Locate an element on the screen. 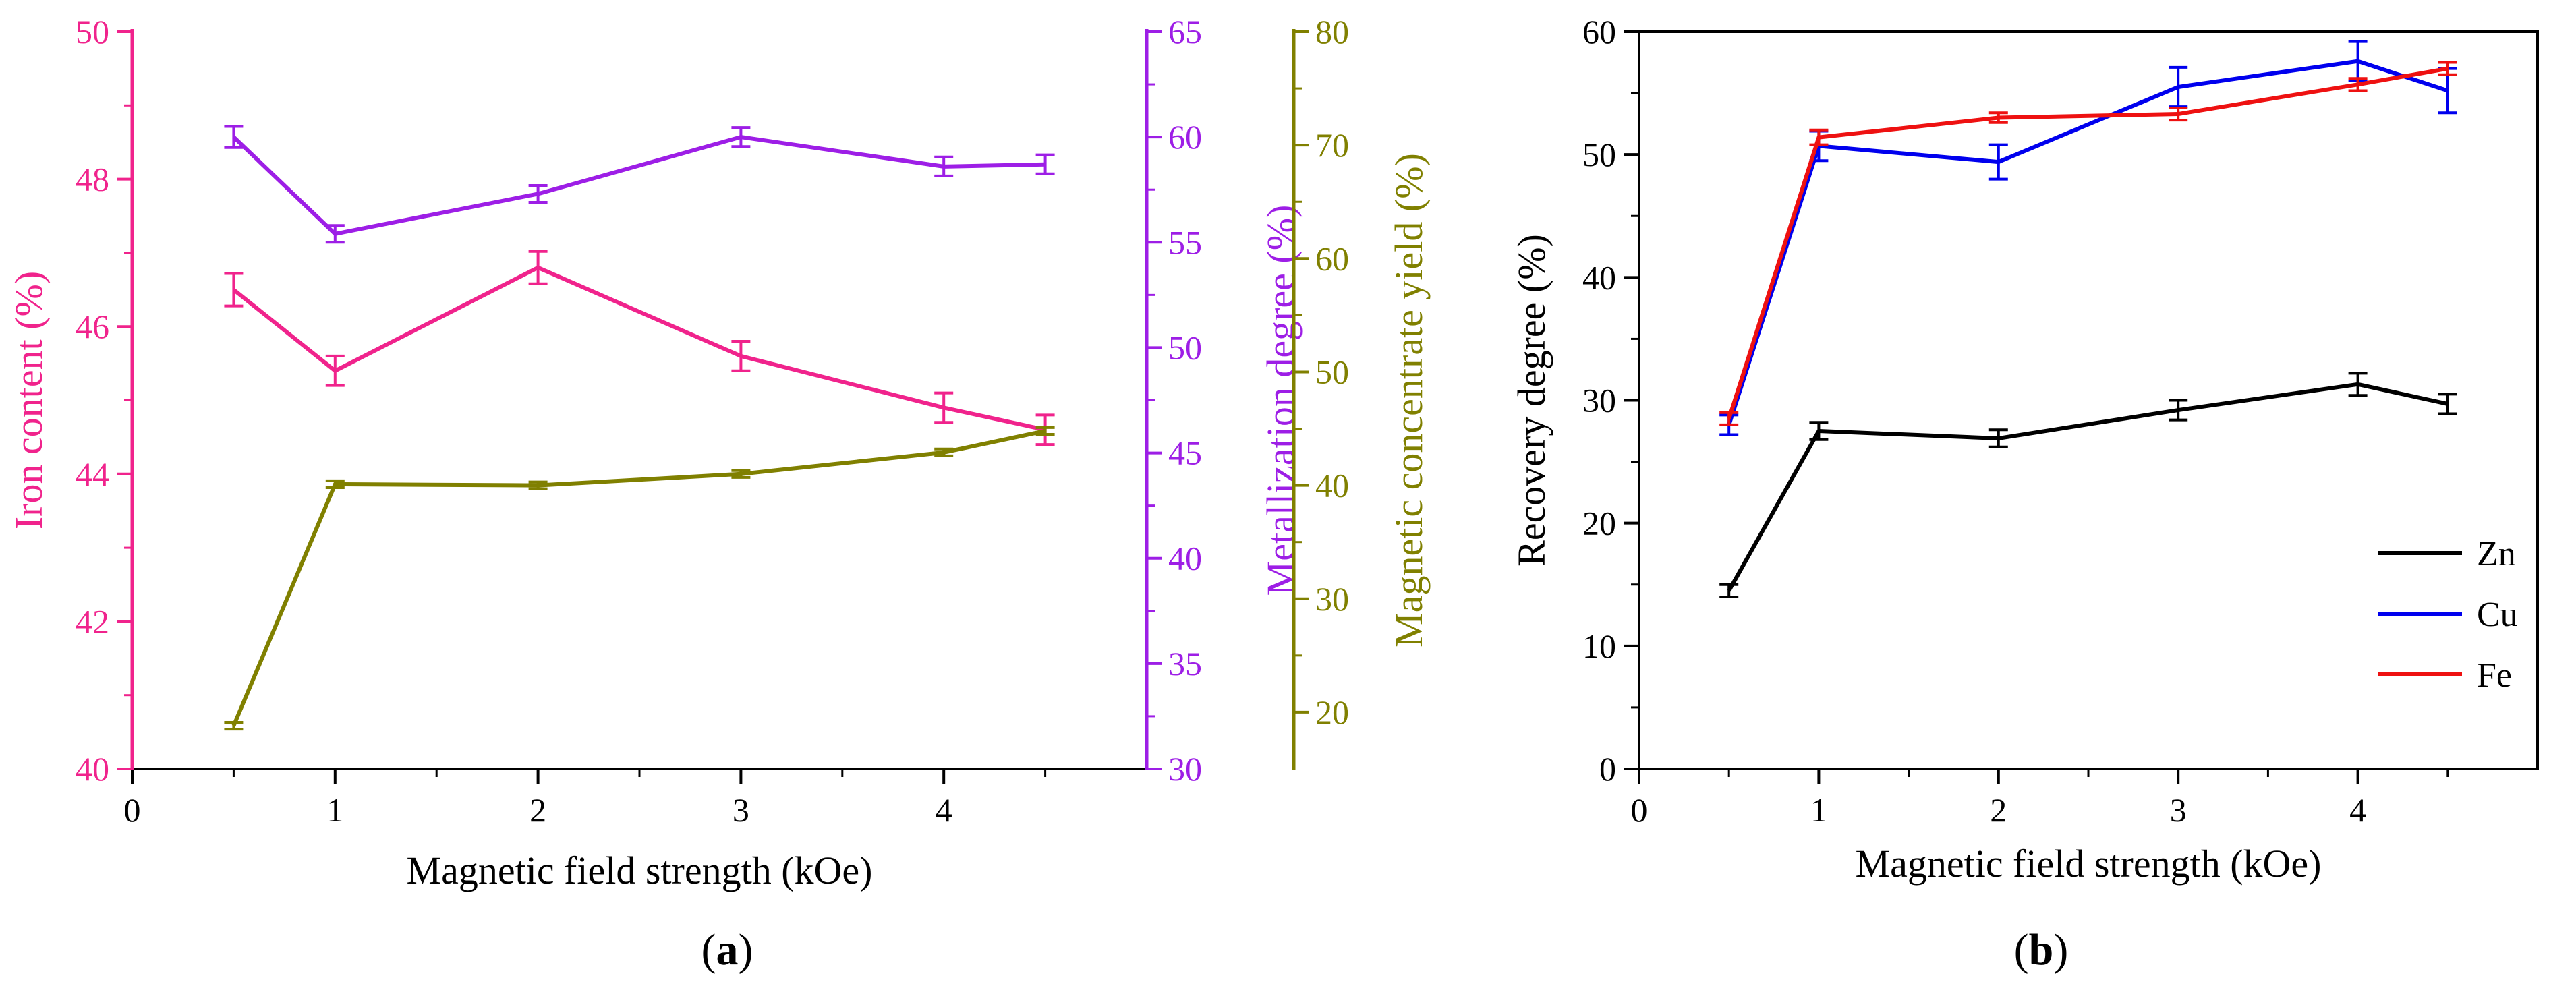  y-tick-label-metallization: 60 is located at coordinates (1185, 137).